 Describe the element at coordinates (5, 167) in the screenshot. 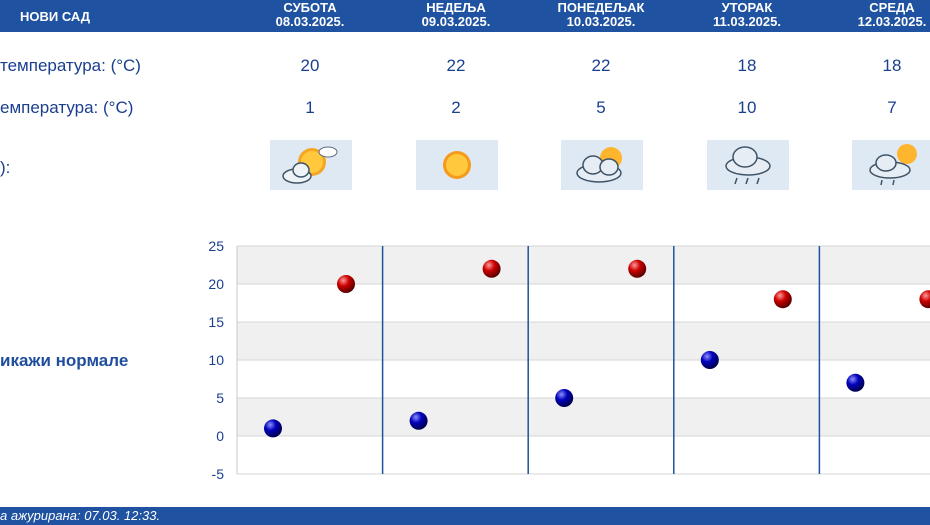

I see `weather-label: ):` at that location.